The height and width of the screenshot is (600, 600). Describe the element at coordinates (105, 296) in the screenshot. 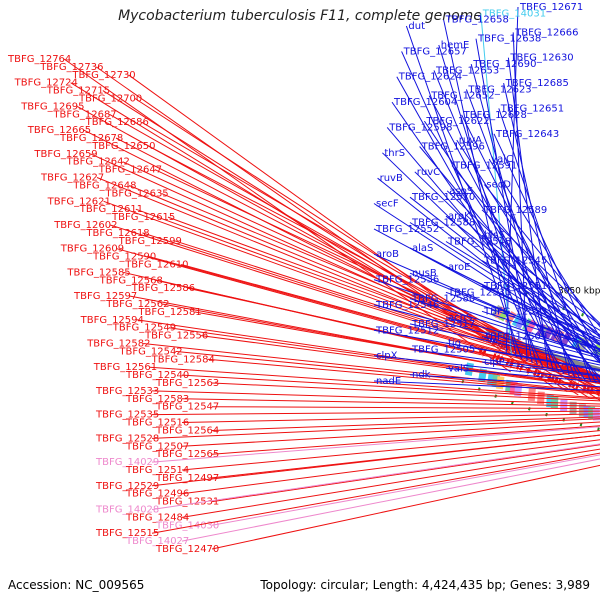

I see `left-gene-label: TBFG_12597` at that location.